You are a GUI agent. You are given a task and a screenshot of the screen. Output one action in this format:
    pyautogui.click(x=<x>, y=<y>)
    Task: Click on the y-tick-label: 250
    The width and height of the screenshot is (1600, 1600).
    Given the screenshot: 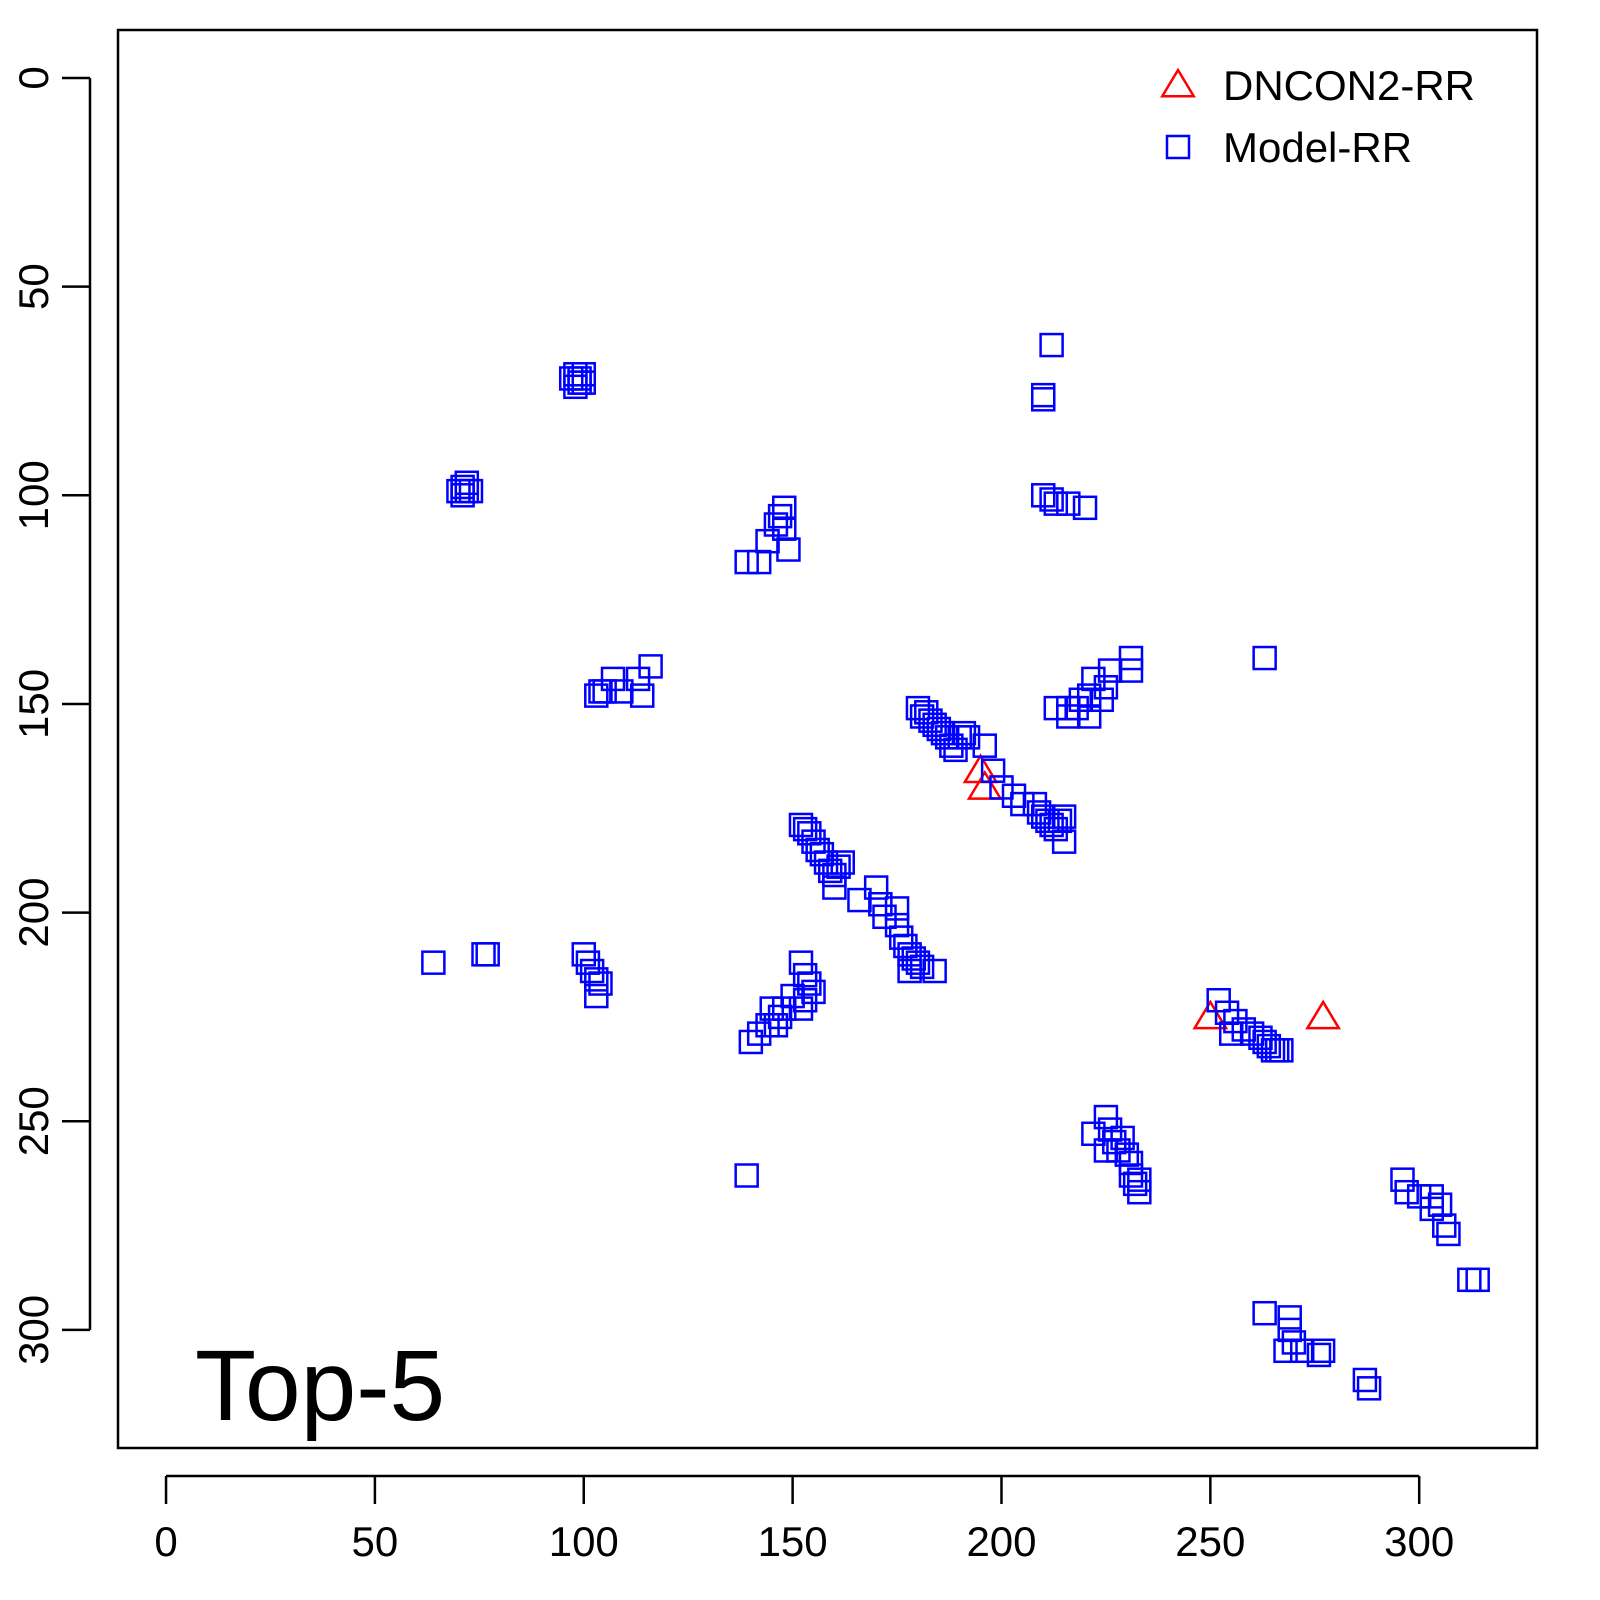 What is the action you would take?
    pyautogui.click(x=33, y=1121)
    